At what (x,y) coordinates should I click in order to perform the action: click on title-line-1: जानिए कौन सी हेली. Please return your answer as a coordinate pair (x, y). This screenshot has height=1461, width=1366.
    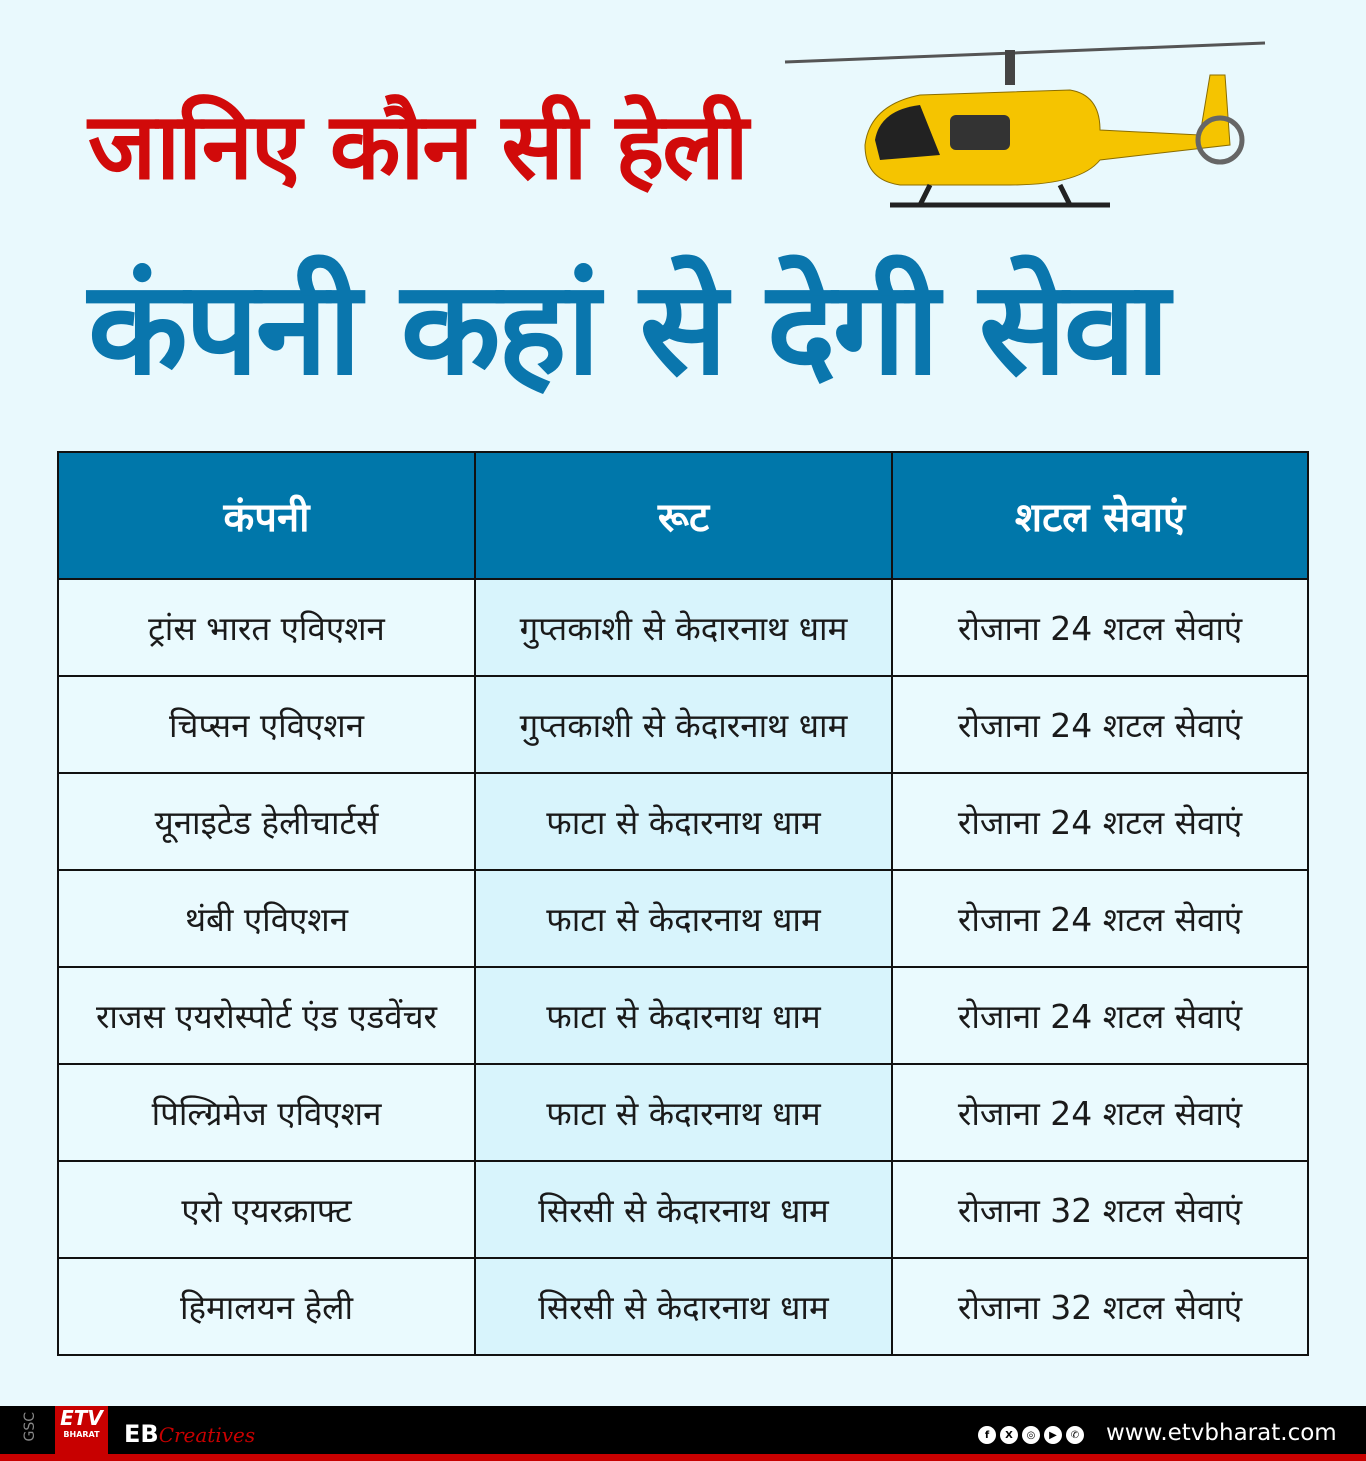
    Looking at the image, I should click on (418, 146).